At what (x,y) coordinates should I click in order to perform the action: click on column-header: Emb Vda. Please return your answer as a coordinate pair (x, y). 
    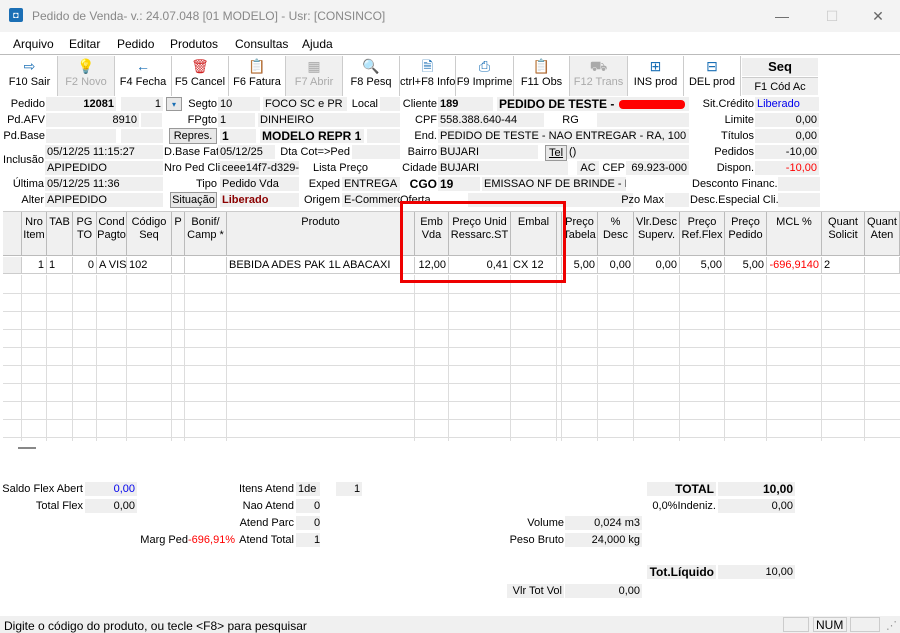
    Looking at the image, I should click on (432, 234).